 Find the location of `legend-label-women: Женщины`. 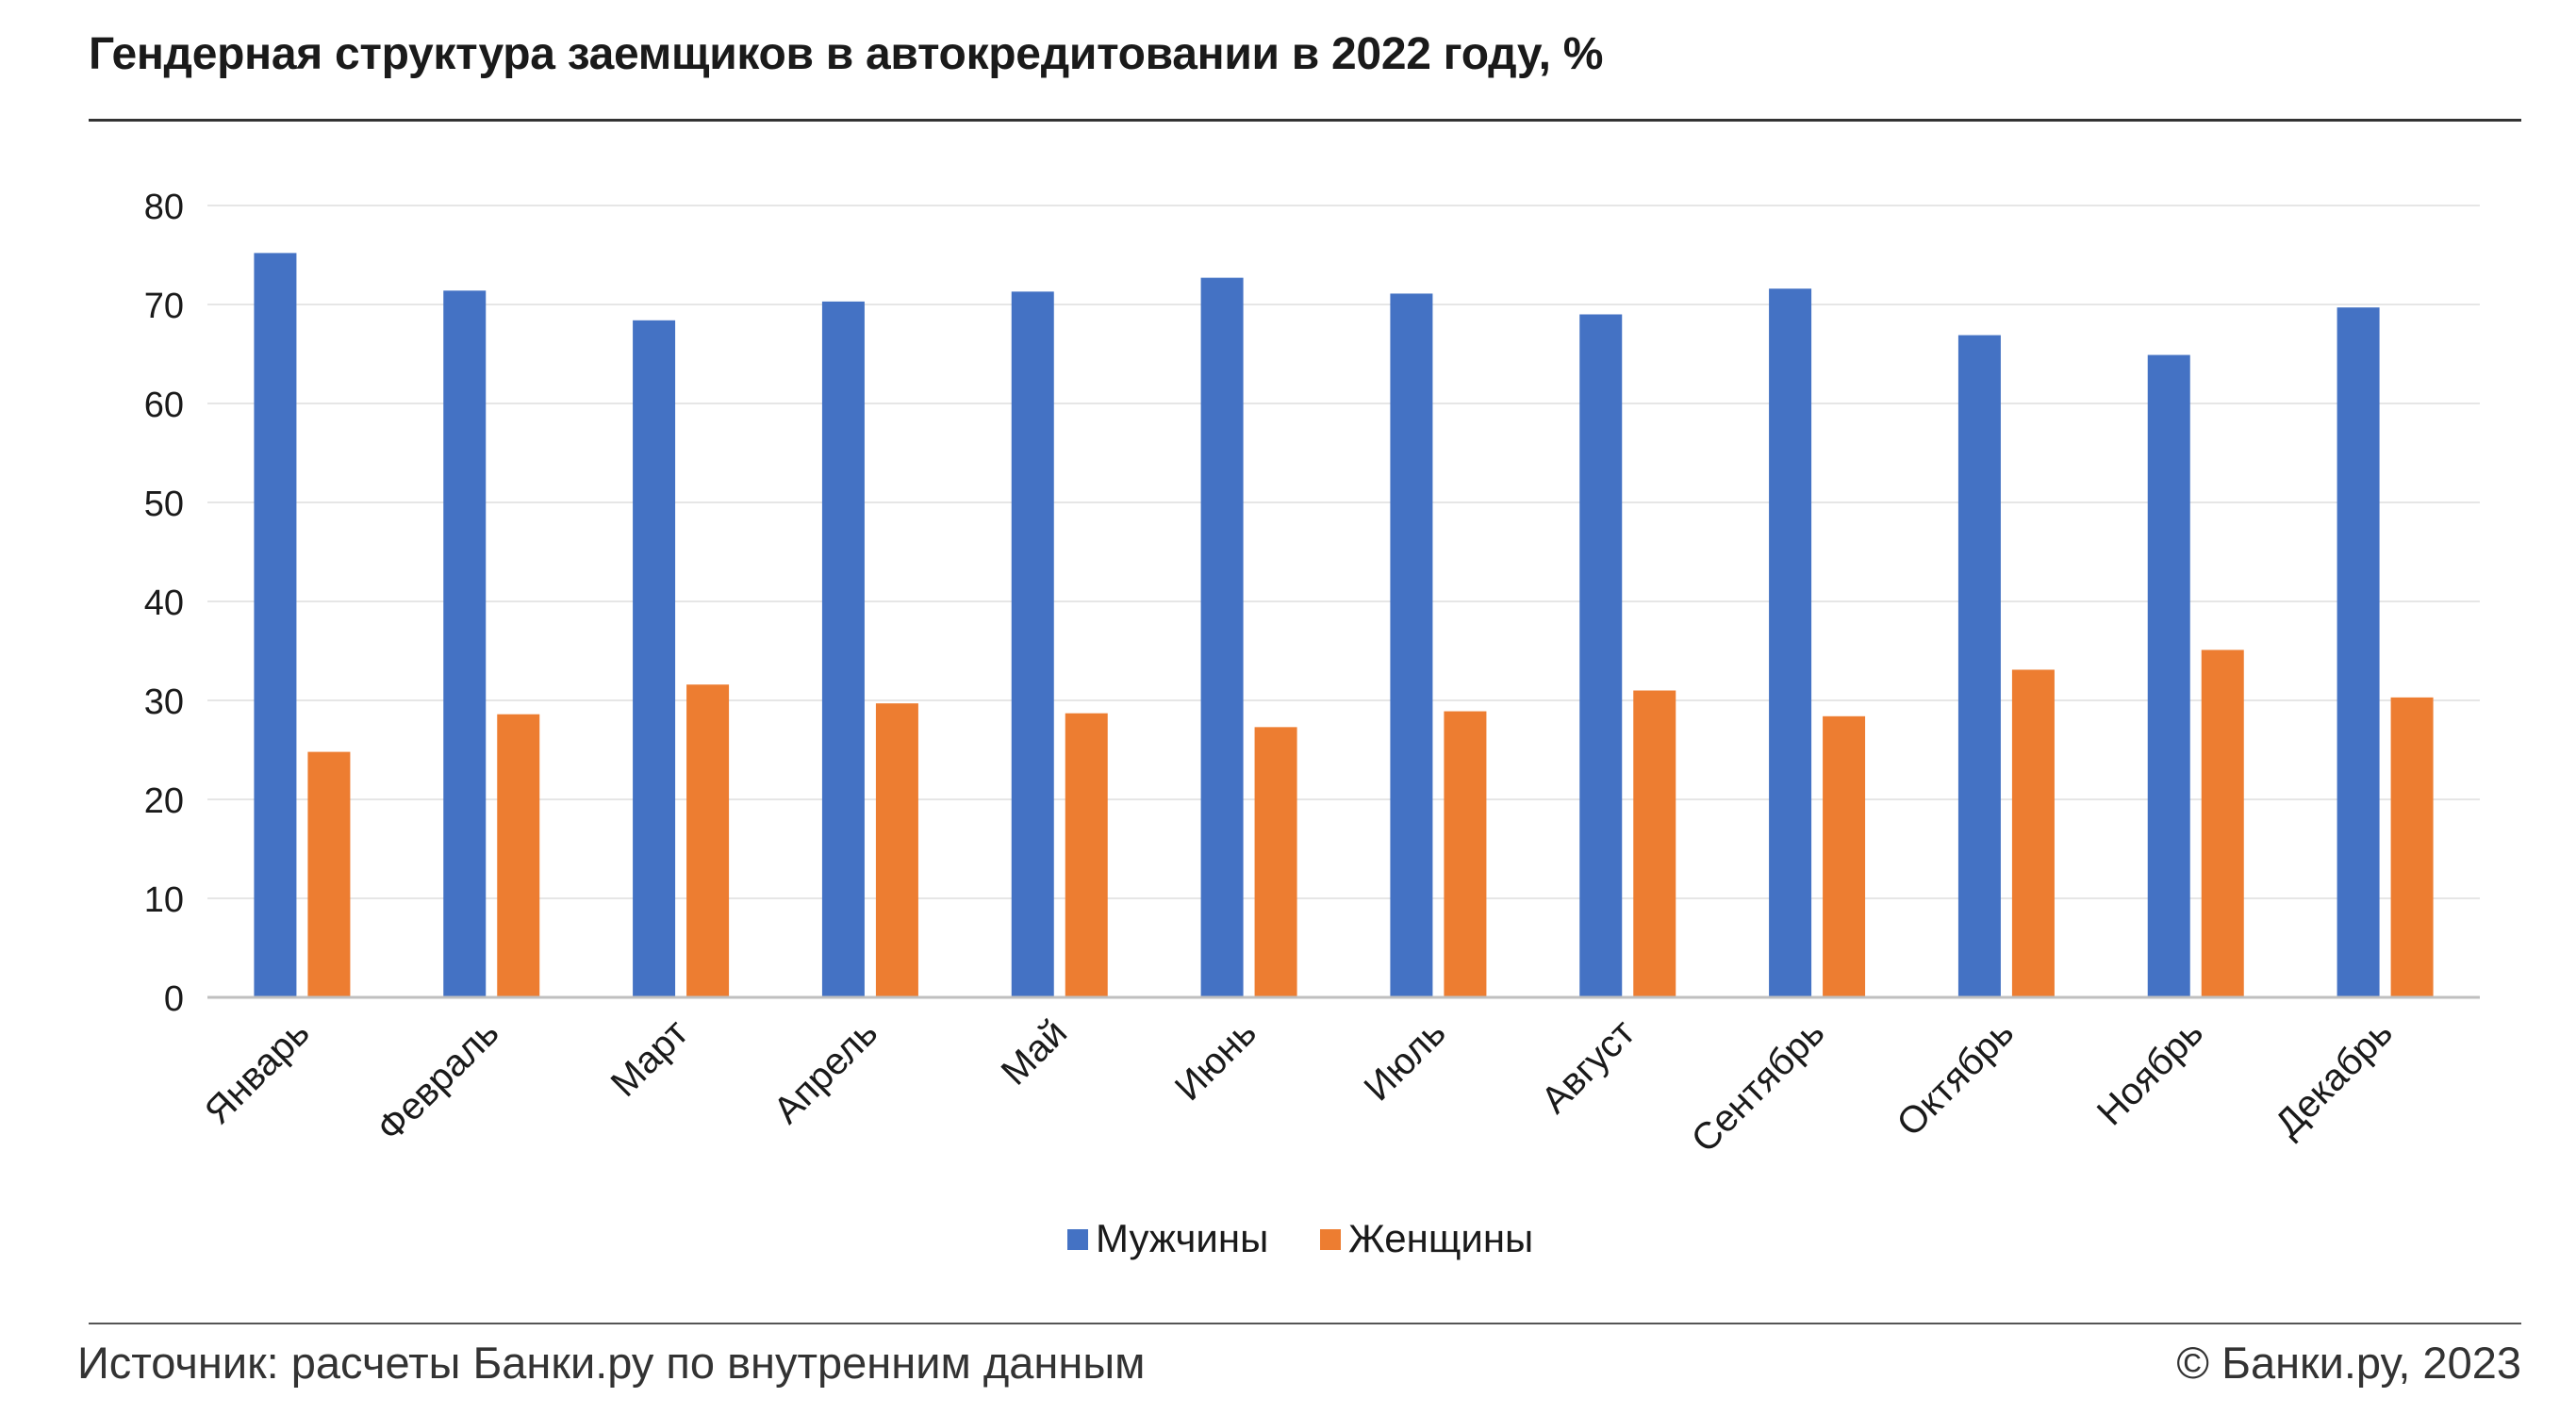

legend-label-women: Женщины is located at coordinates (1440, 1238).